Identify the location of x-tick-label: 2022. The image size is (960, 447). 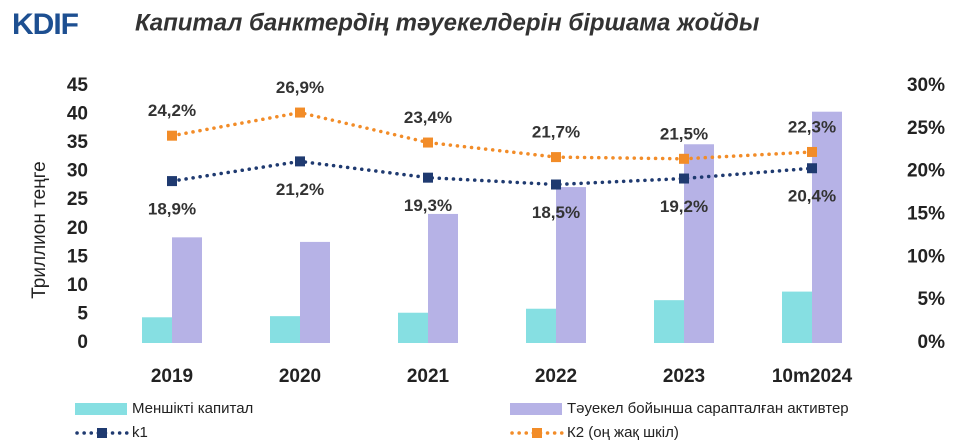
(556, 376).